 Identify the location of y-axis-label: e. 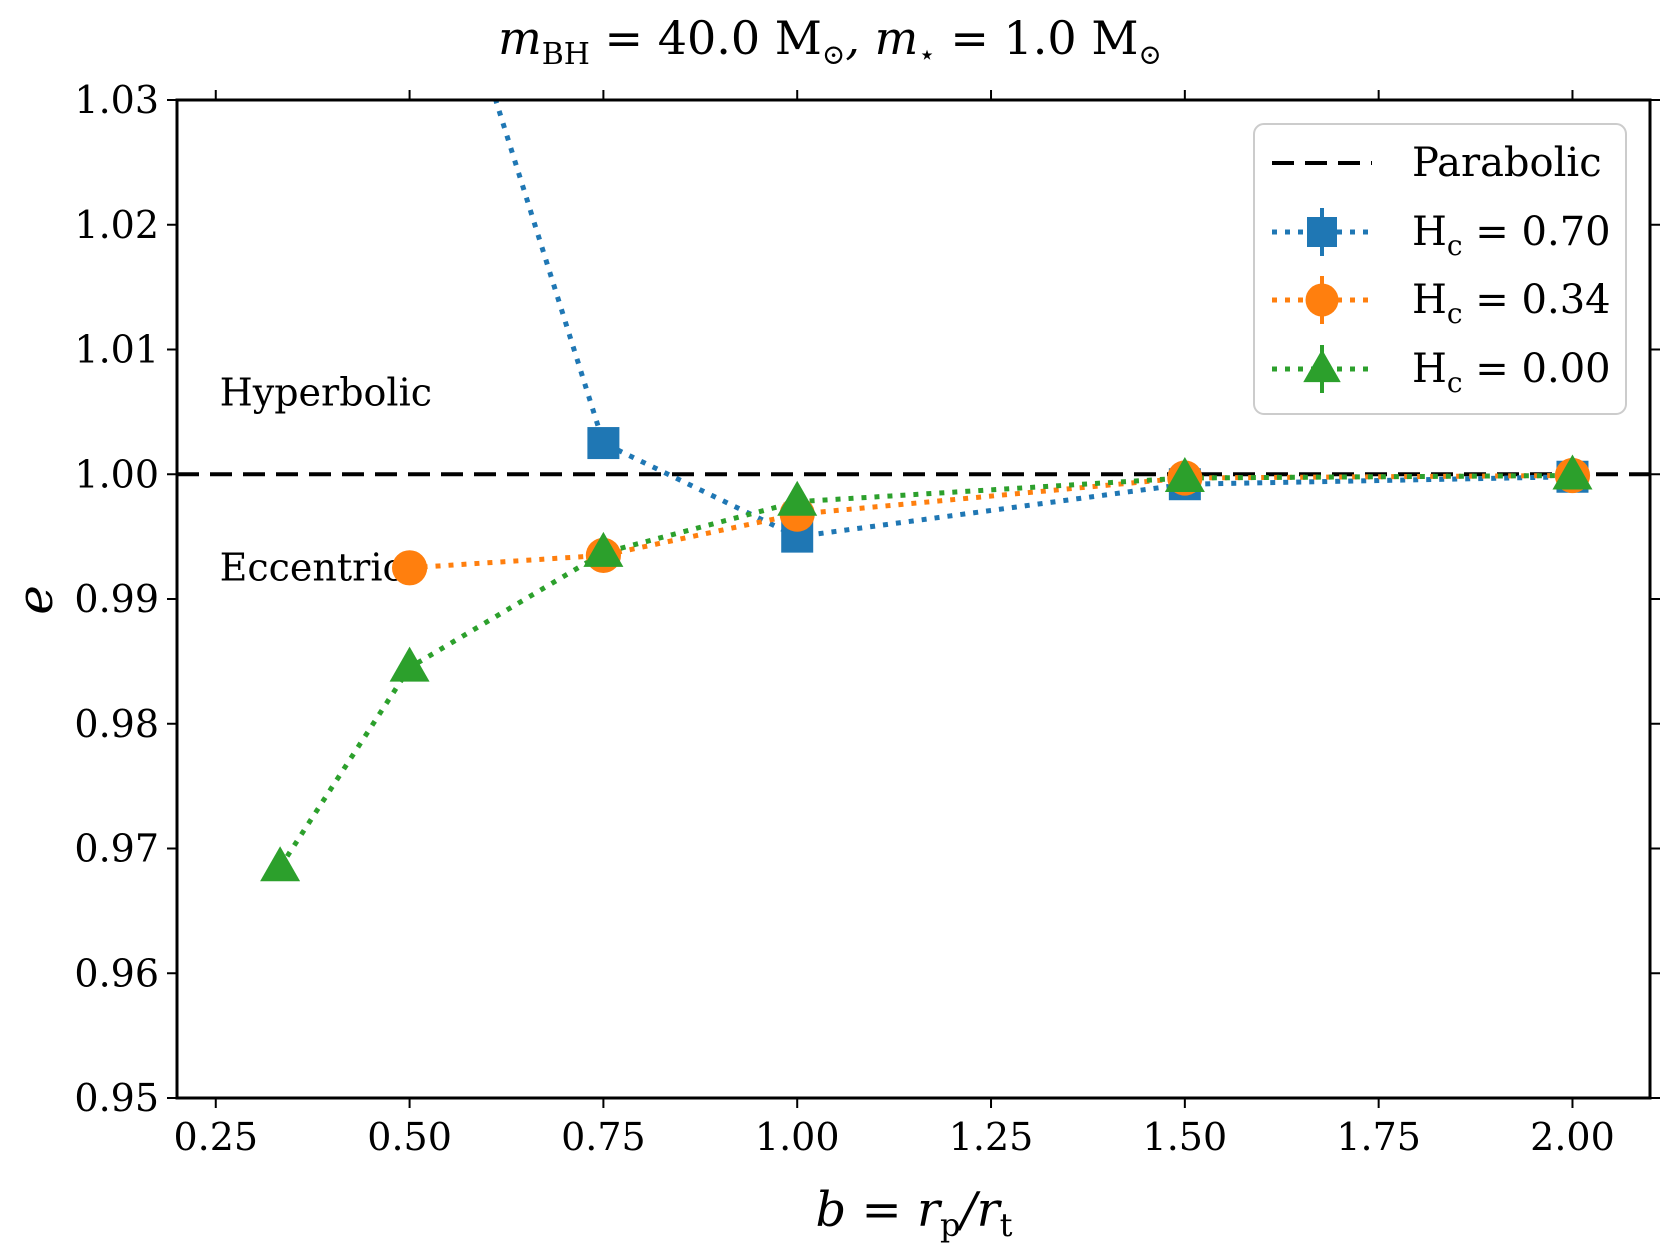
(35, 600).